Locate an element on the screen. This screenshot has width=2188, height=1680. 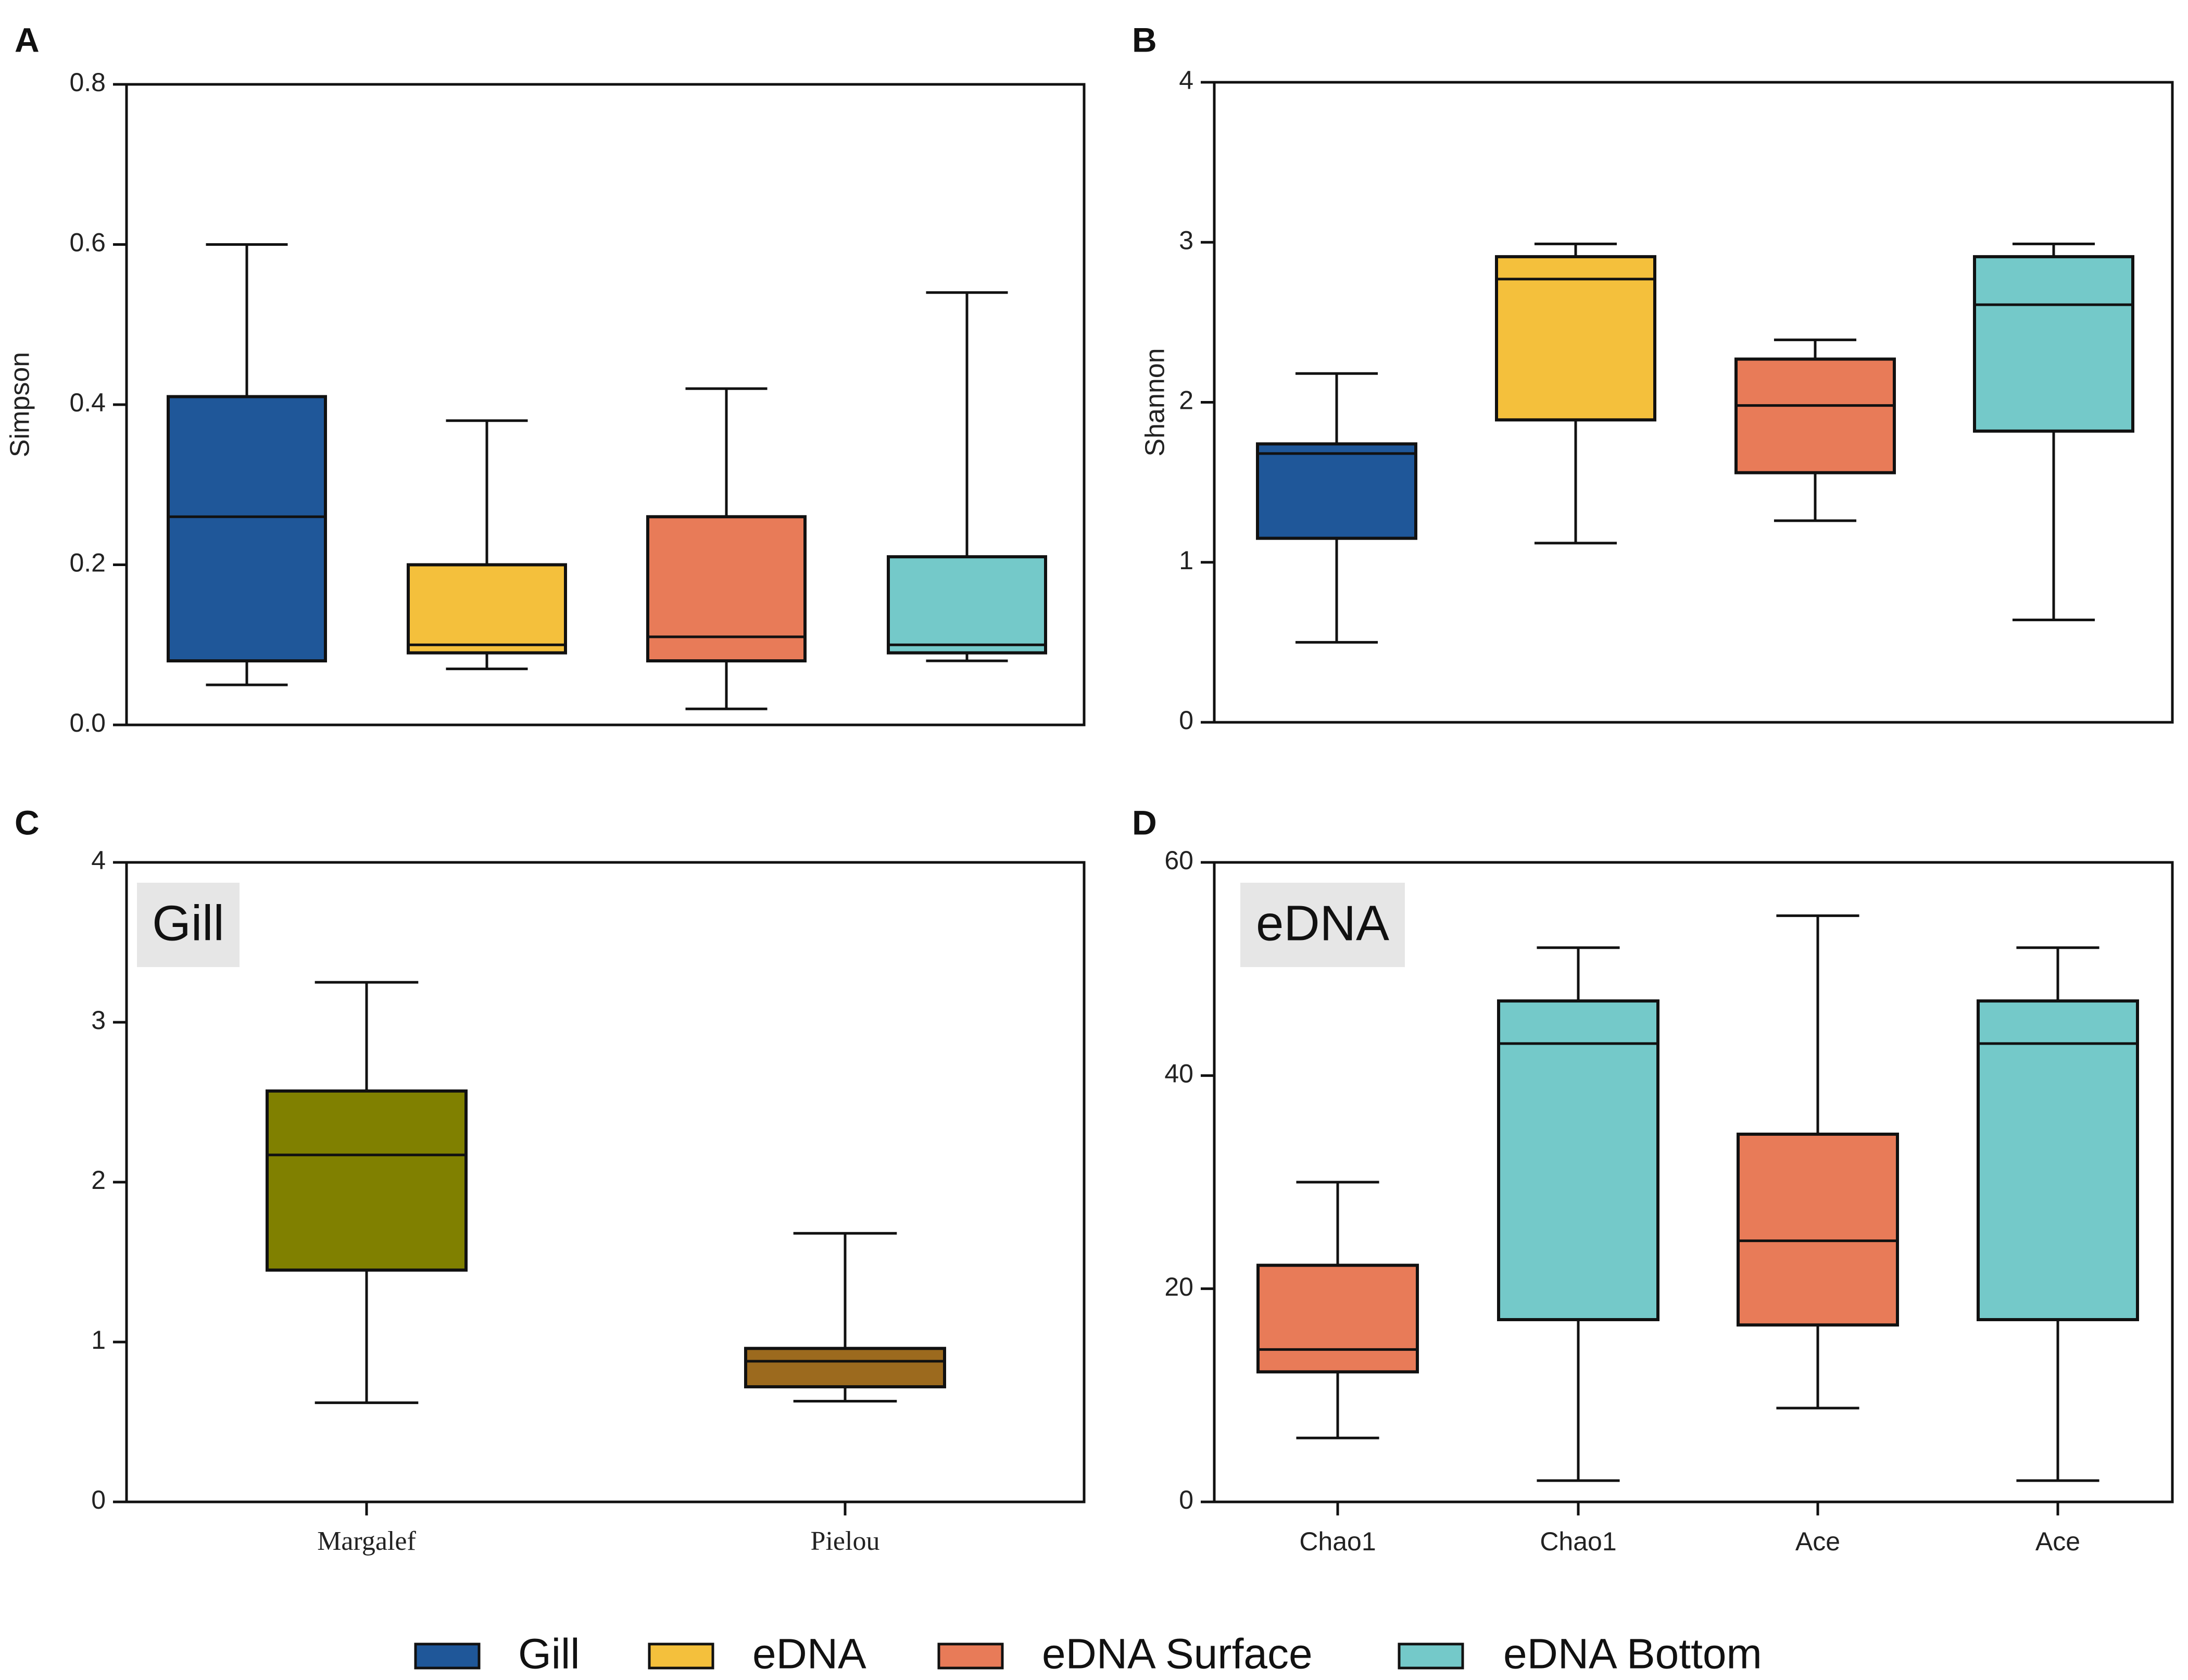
inset-label: eDNA is located at coordinates (1322, 923).